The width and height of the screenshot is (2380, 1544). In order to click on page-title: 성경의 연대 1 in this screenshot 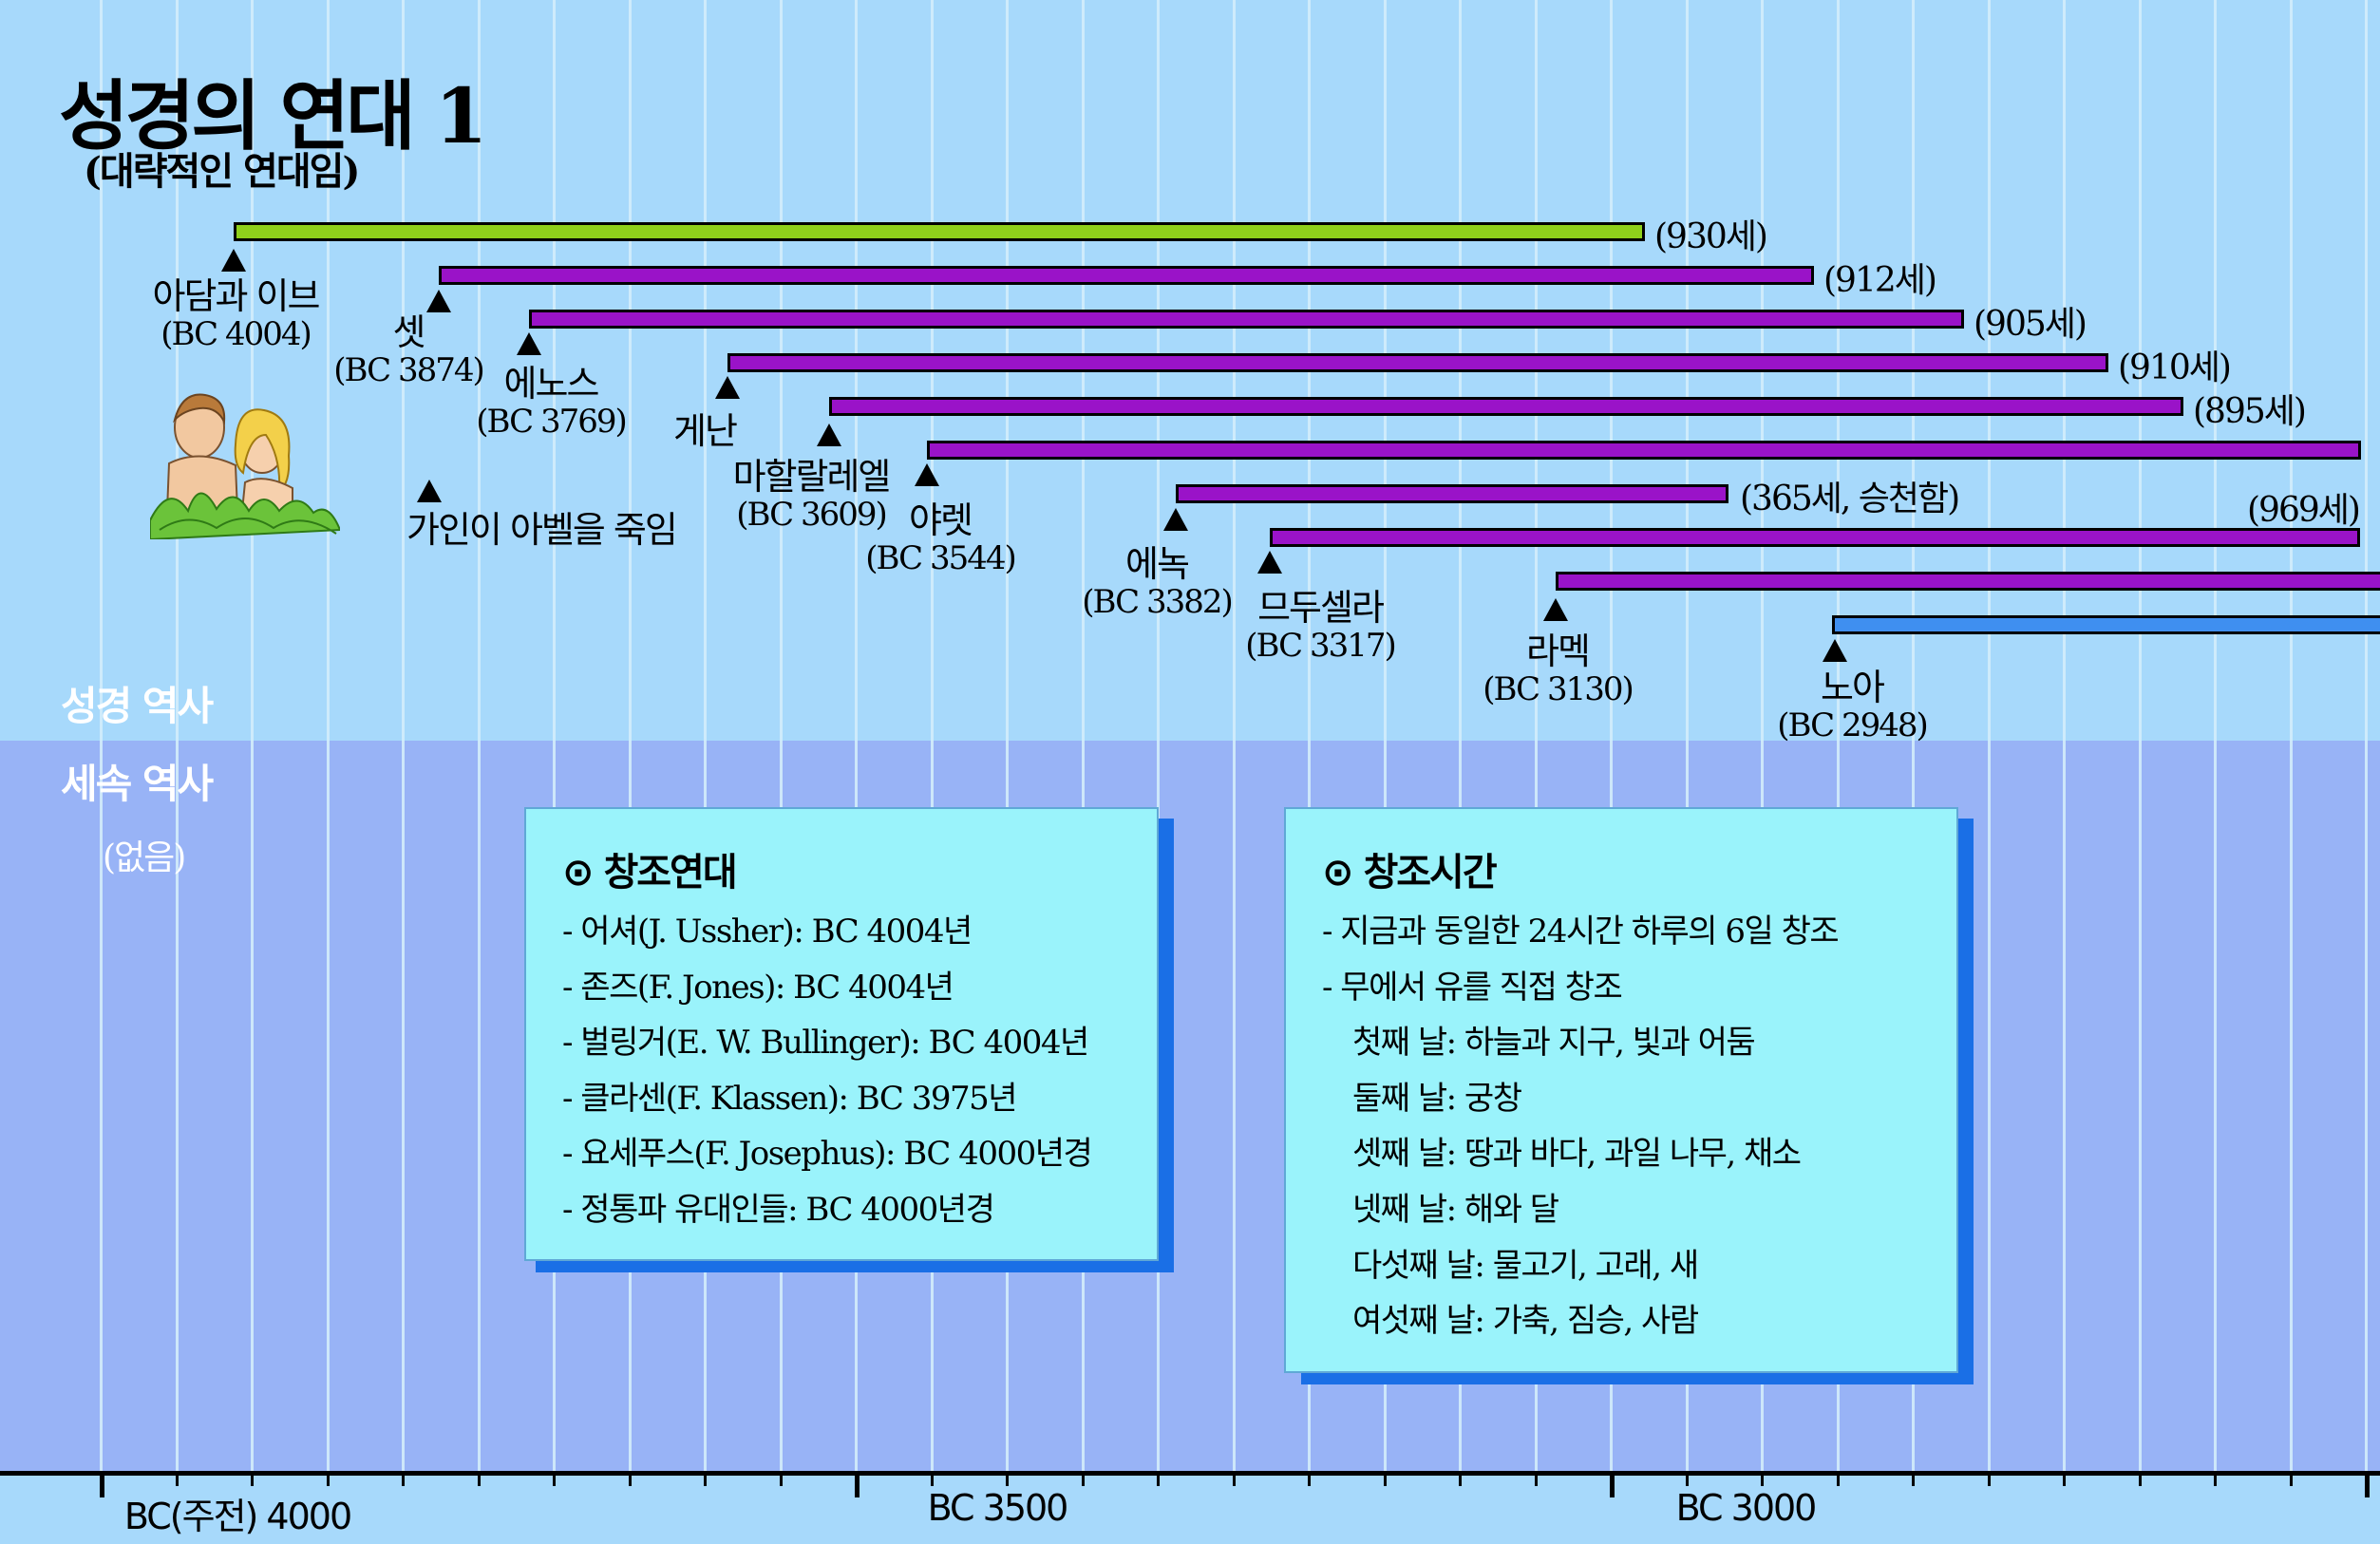, I will do `click(273, 115)`.